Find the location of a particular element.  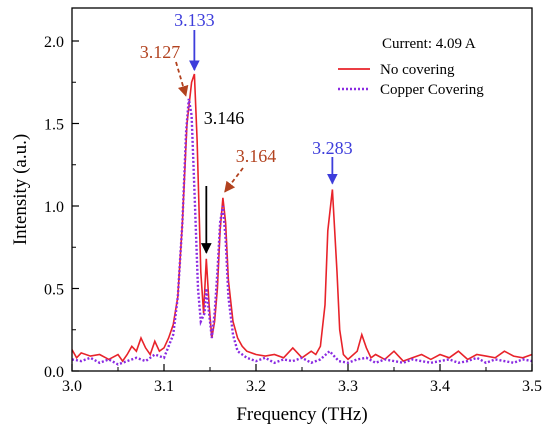

x-tick-label: 3.1 is located at coordinates (164, 386).